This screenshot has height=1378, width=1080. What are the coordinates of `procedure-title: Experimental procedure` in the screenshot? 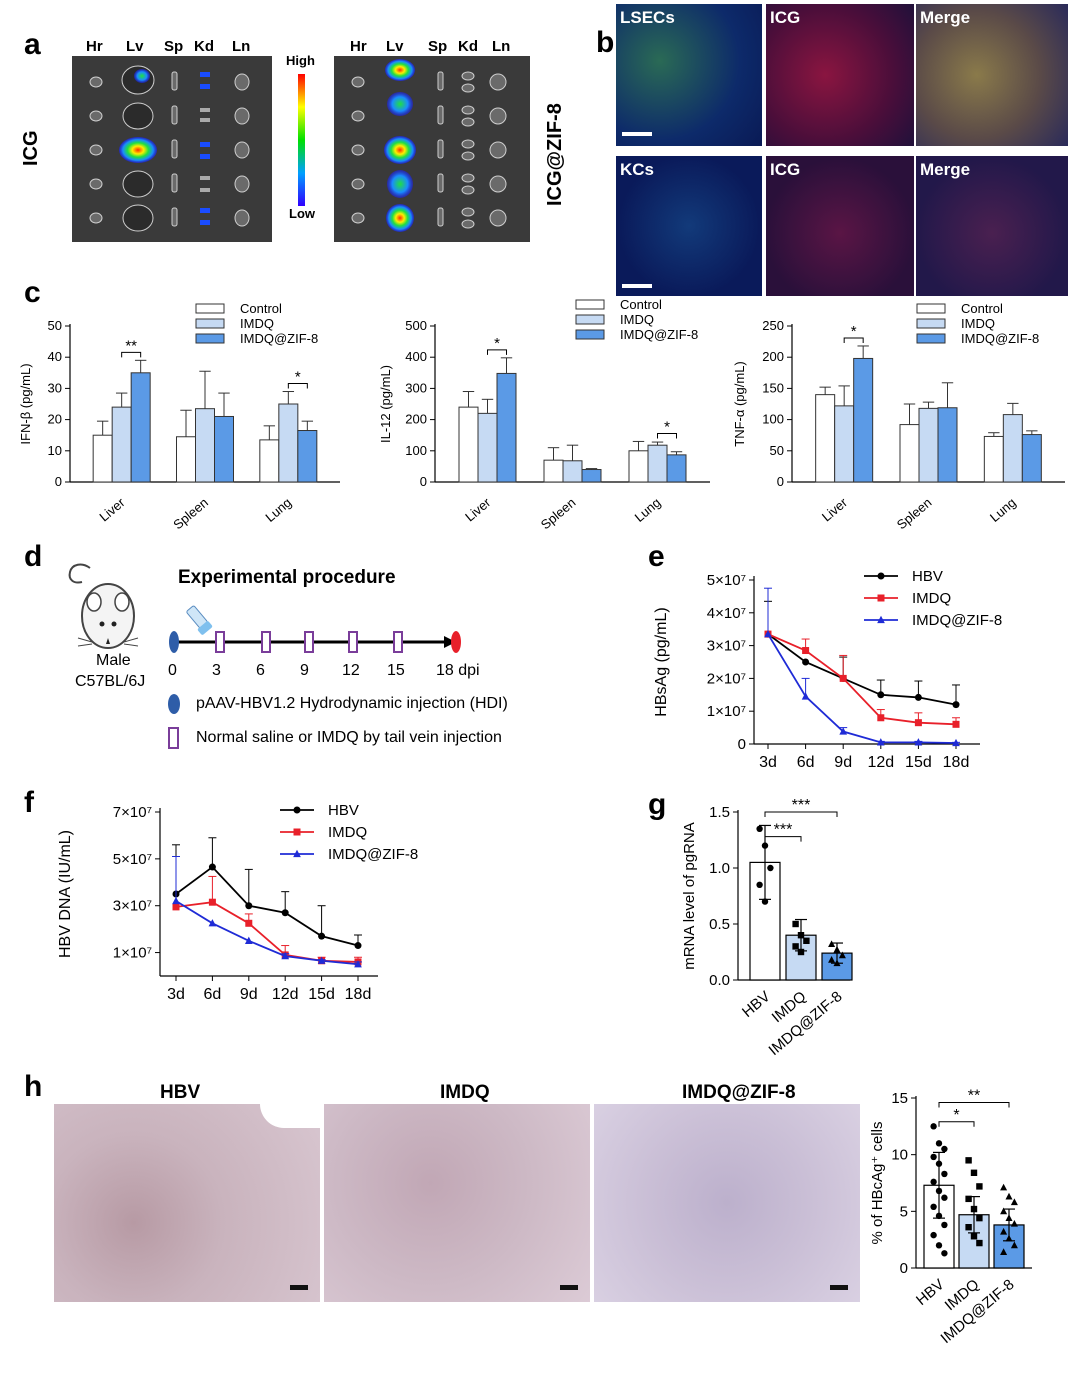 It's located at (287, 577).